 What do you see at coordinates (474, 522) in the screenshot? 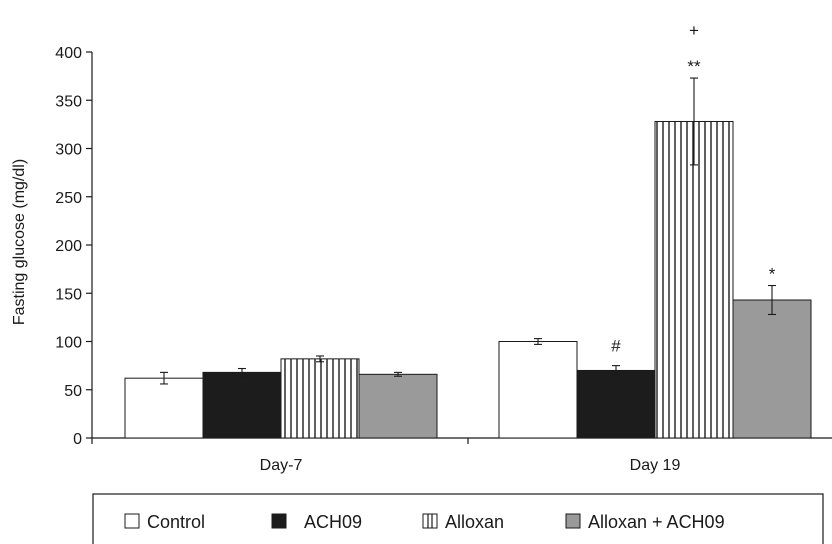
I see `legend-label: Alloxan` at bounding box center [474, 522].